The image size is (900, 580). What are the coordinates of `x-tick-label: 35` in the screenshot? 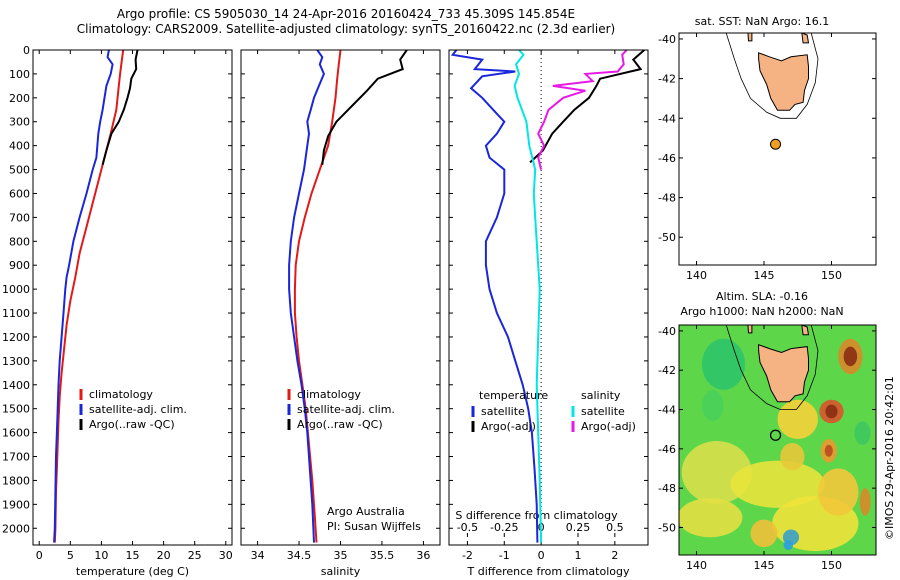 It's located at (341, 555).